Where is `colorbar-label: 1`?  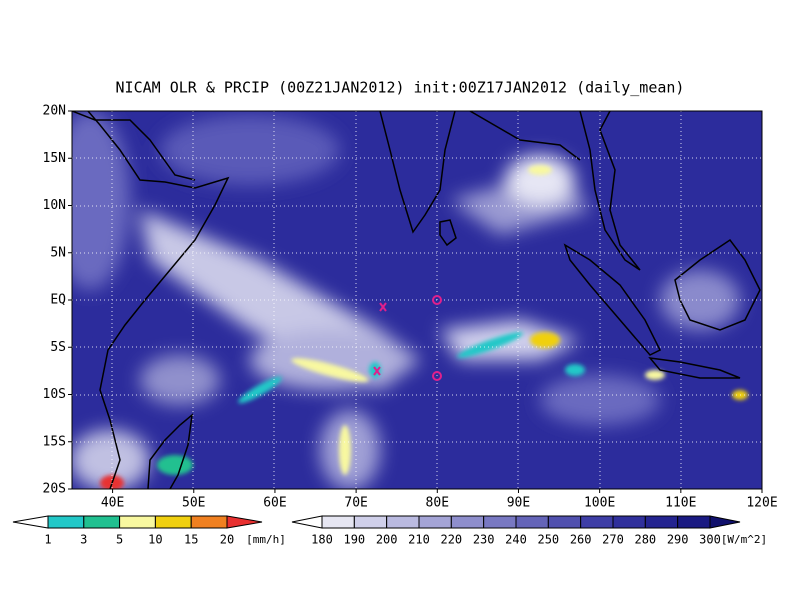
colorbar-label: 1 is located at coordinates (47, 540).